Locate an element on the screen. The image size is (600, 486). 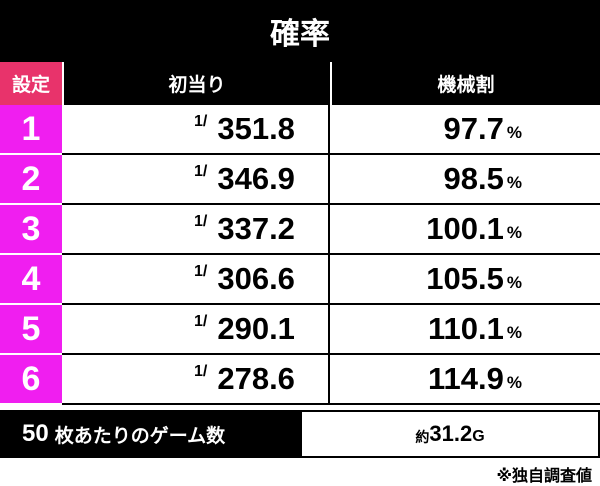
payout-value: 114.9 is located at coordinates (466, 378).